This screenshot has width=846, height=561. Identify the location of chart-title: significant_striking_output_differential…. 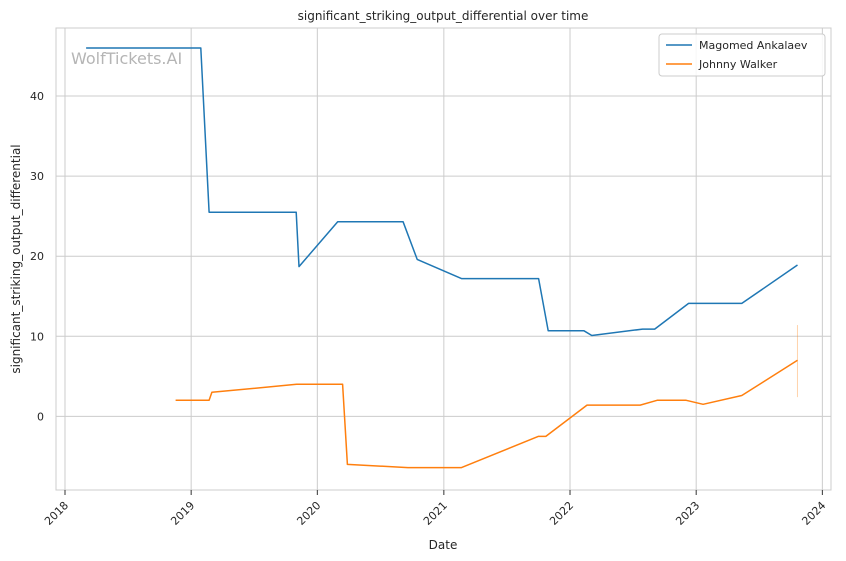
(443, 16).